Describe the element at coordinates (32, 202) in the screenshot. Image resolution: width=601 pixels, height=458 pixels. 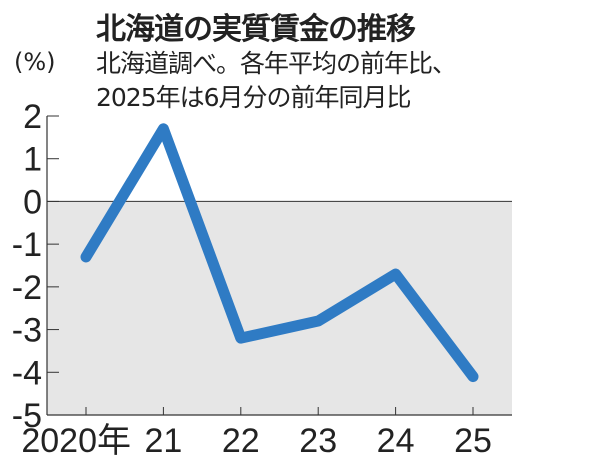
I see `y-tick-label: 0` at that location.